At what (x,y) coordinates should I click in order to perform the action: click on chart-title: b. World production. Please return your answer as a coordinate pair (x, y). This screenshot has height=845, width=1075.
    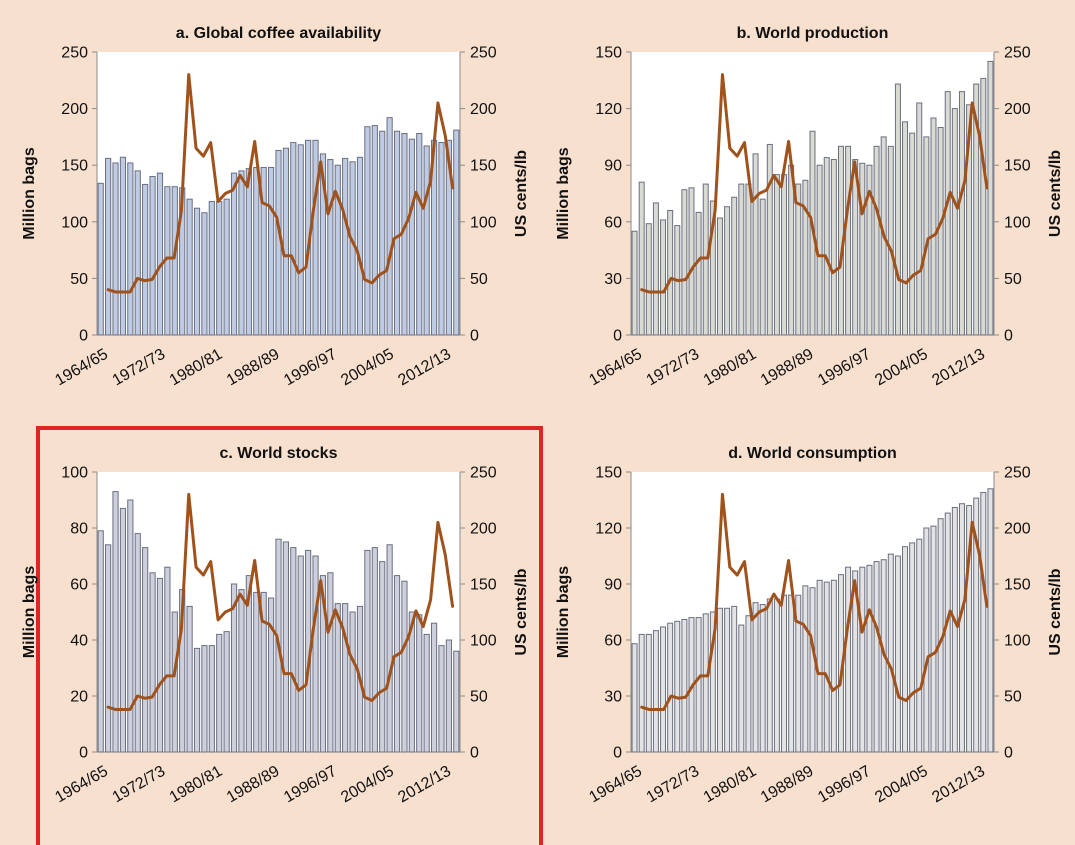
    Looking at the image, I should click on (813, 33).